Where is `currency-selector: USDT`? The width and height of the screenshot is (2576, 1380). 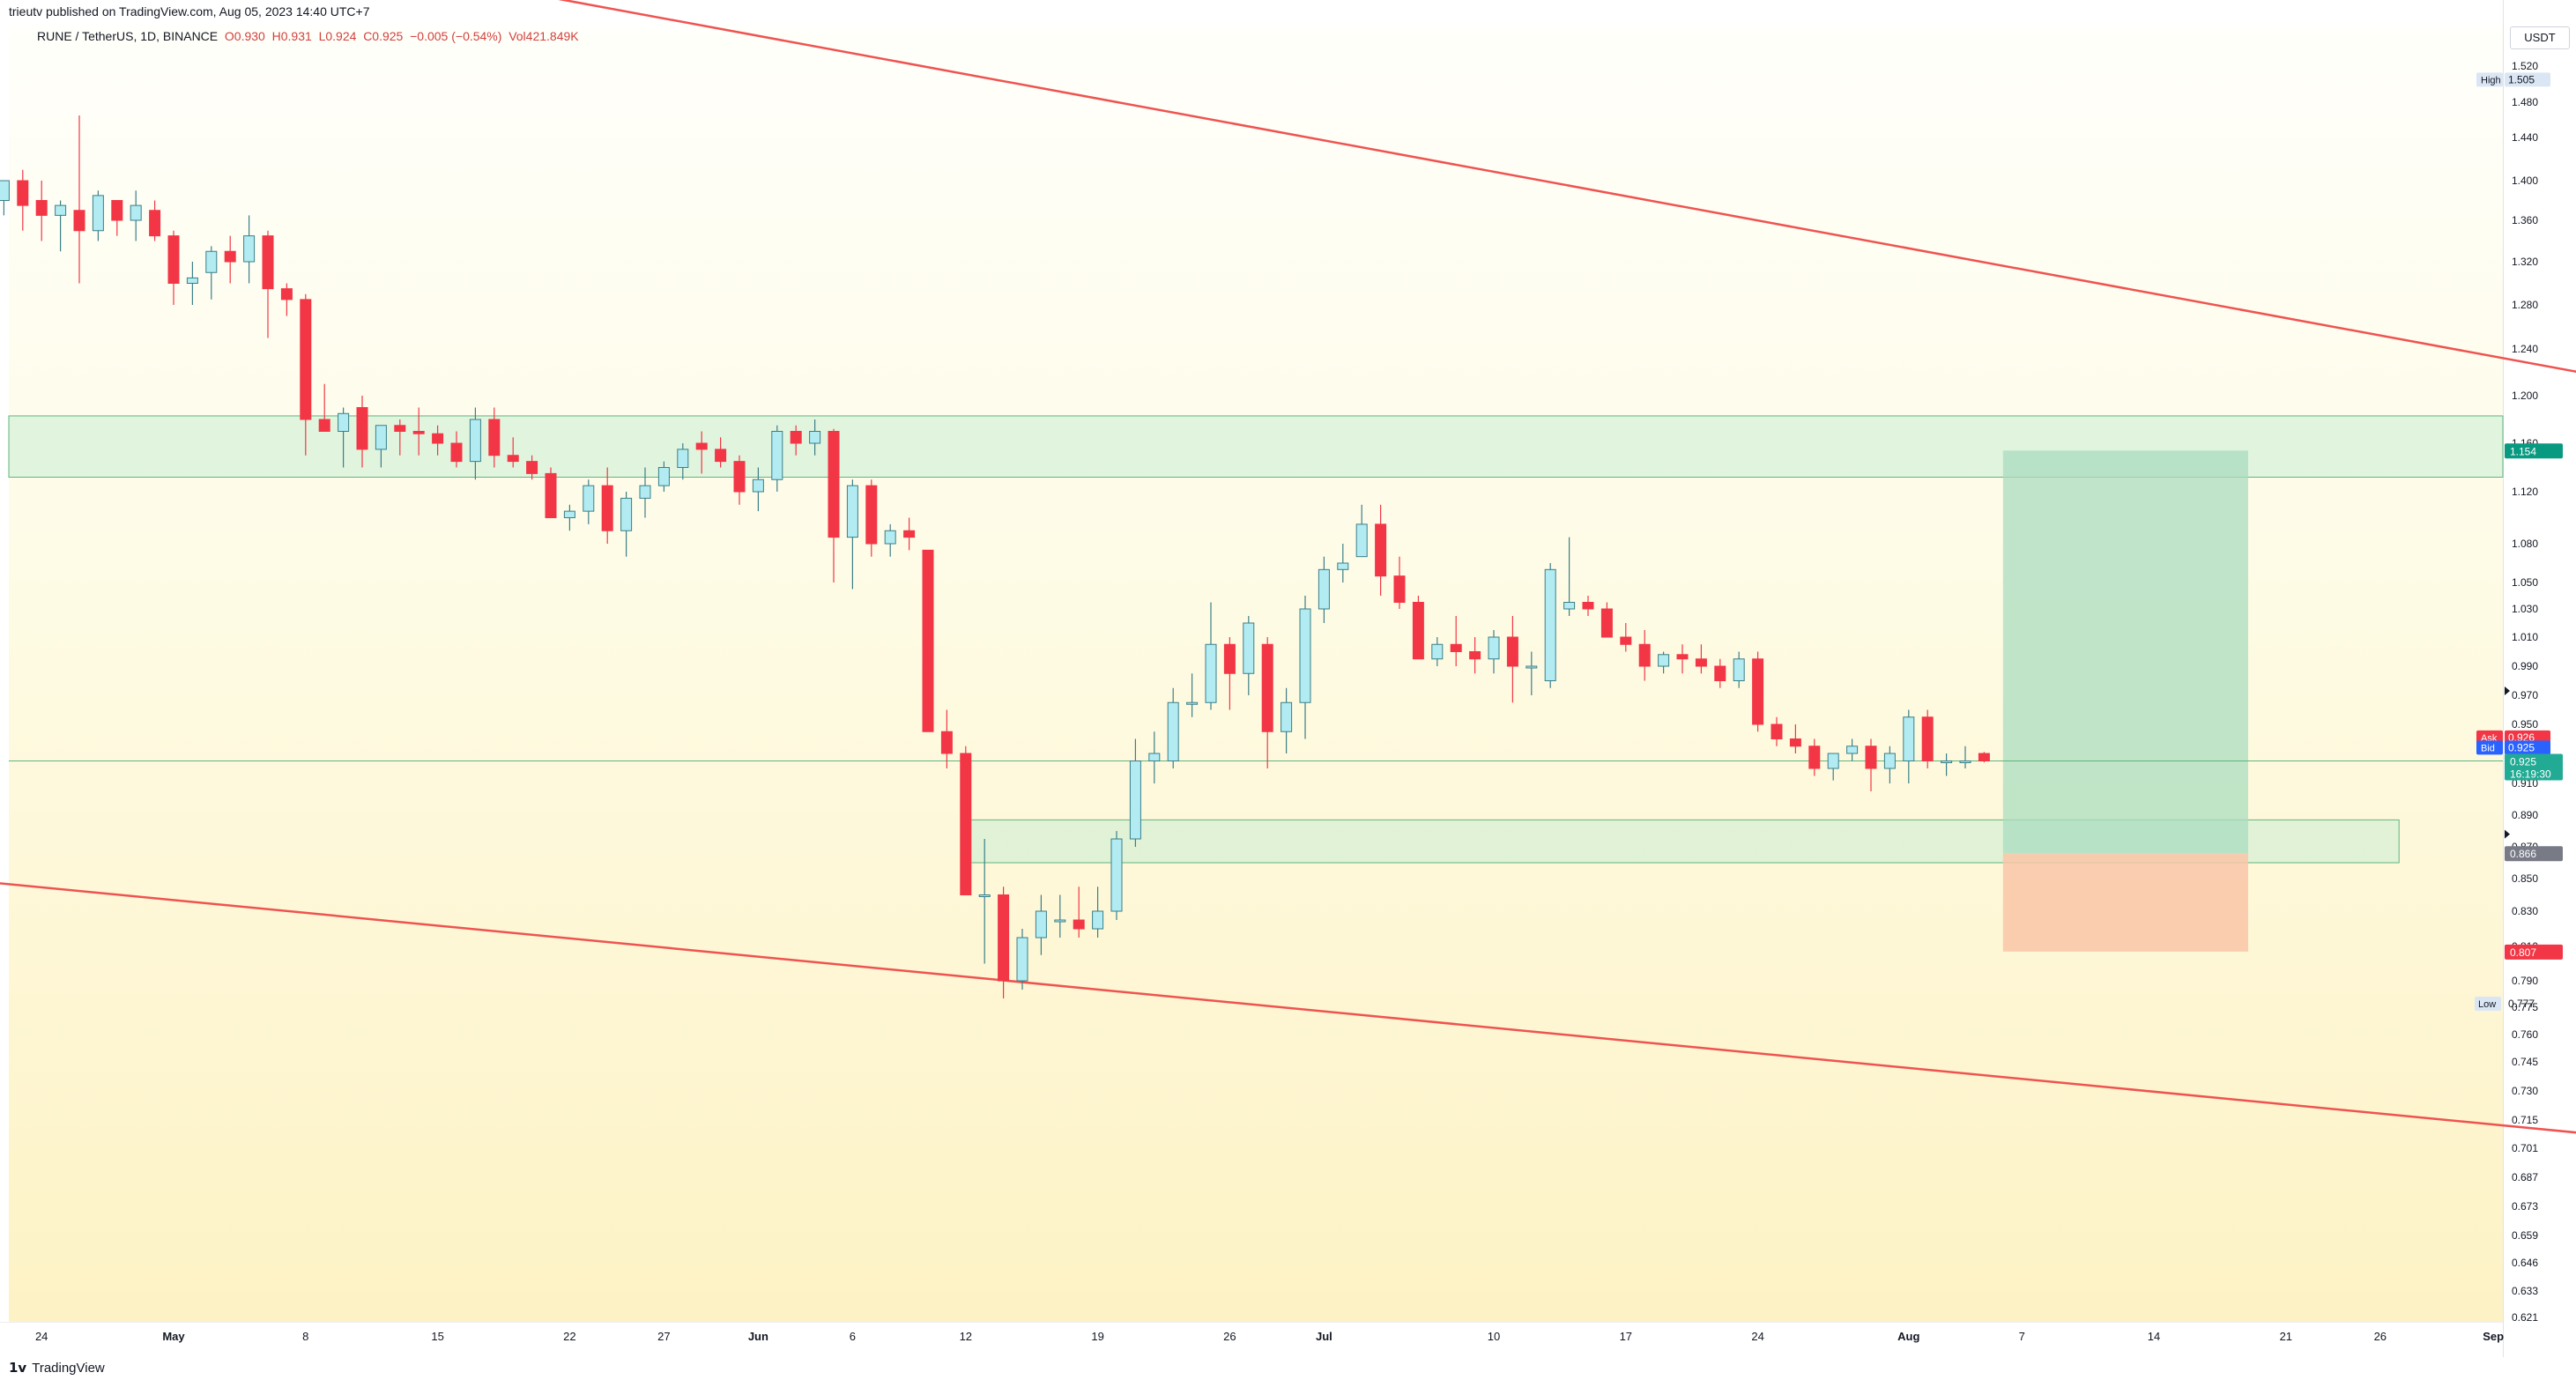 currency-selector: USDT is located at coordinates (2540, 37).